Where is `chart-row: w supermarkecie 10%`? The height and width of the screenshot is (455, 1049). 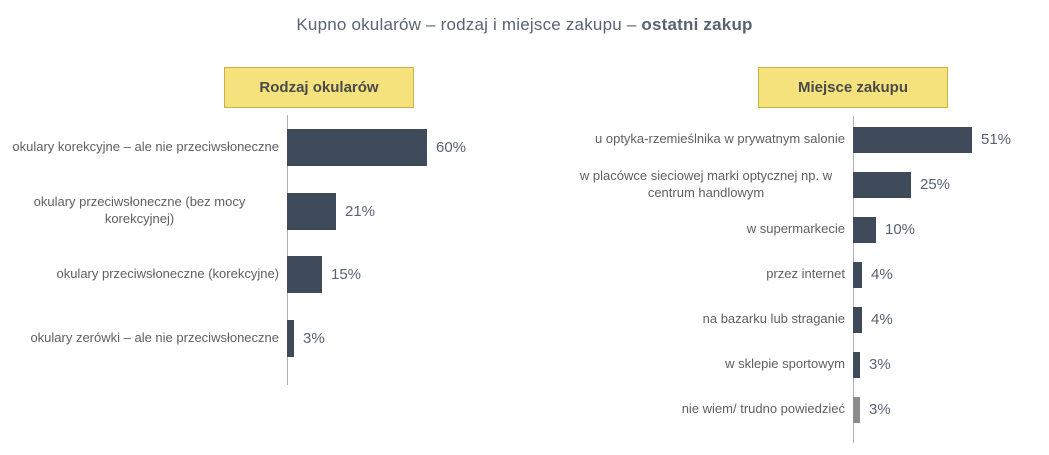 chart-row: w supermarkecie 10% is located at coordinates (808, 229).